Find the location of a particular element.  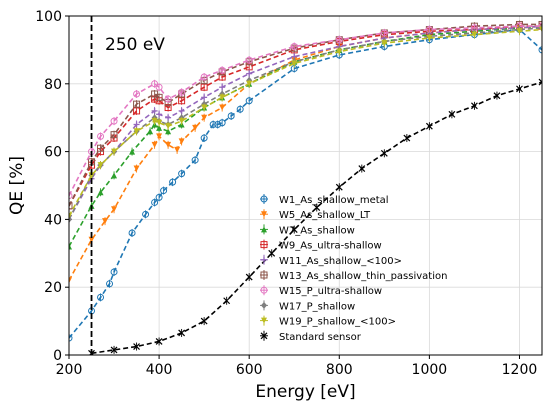

legend-entry: W5_As_shallow_LT is located at coordinates (315, 215).